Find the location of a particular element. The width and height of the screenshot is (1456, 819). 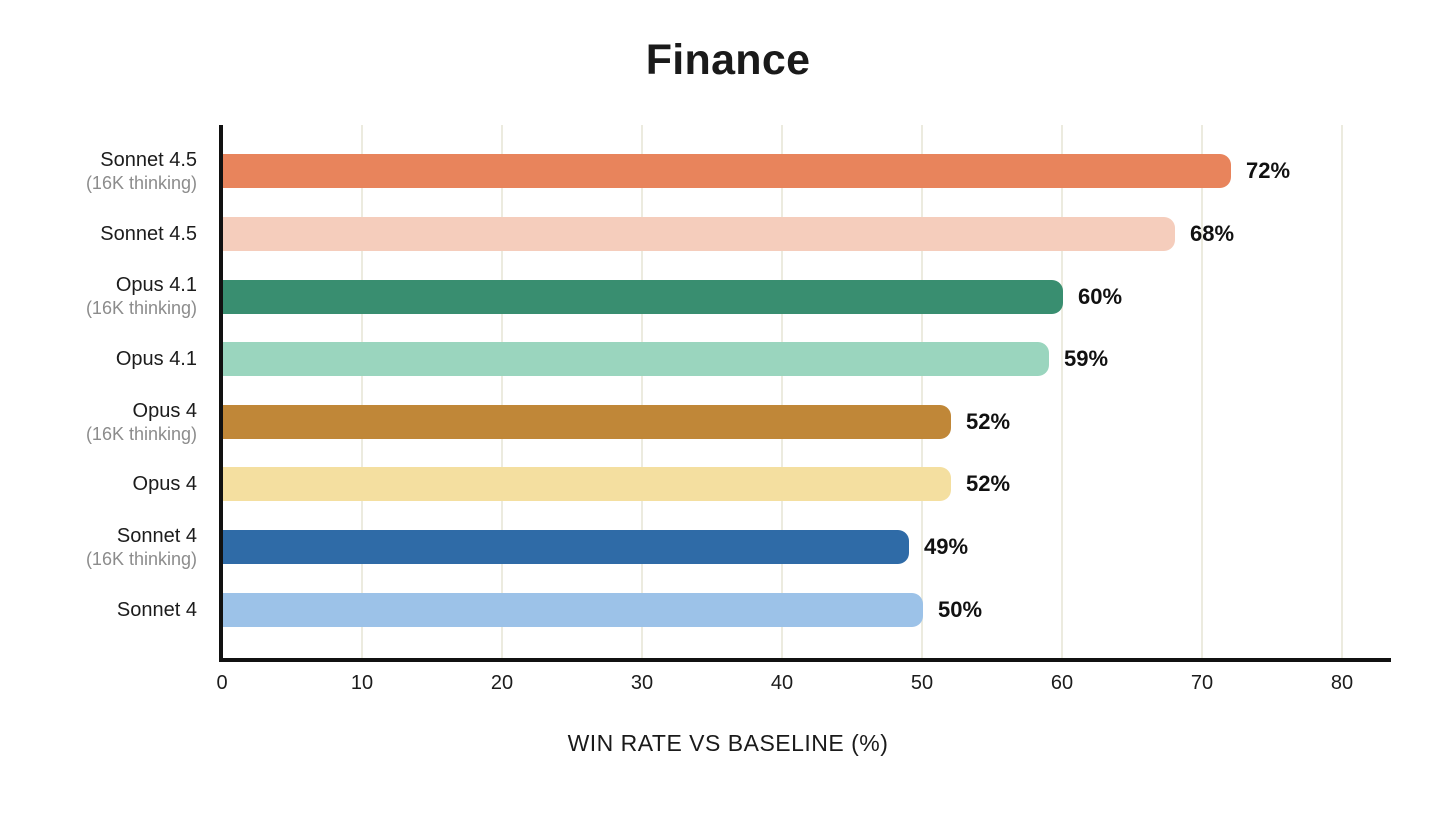

bar-value-label: 50% is located at coordinates (960, 609).